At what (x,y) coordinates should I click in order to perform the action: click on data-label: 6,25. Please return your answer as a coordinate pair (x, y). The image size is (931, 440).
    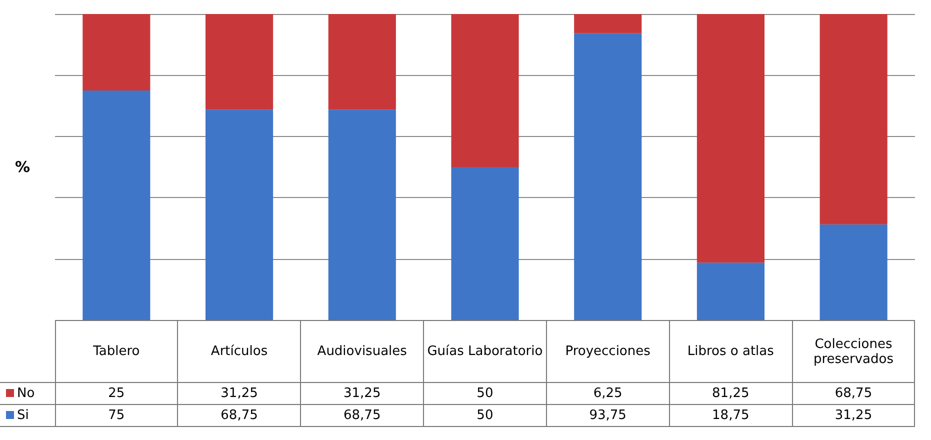
    Looking at the image, I should click on (608, 393).